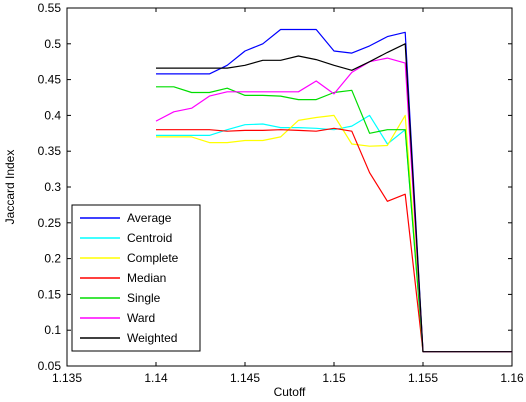 This screenshot has height=402, width=526. Describe the element at coordinates (50, 8) in the screenshot. I see `y-tick-label: 0.55` at that location.